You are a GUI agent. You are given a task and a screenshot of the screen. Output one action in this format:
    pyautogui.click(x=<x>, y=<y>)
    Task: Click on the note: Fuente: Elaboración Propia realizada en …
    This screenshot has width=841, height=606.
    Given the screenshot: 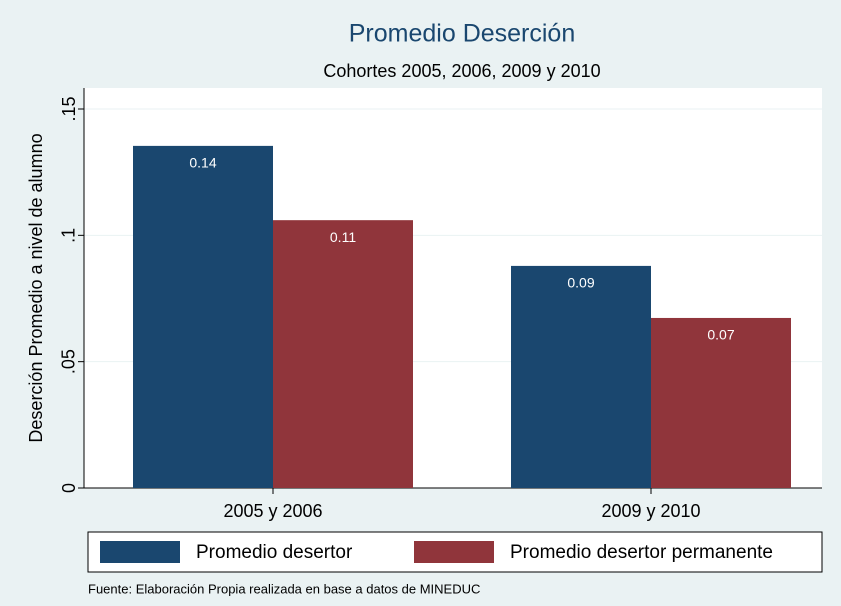 What is the action you would take?
    pyautogui.click(x=284, y=588)
    